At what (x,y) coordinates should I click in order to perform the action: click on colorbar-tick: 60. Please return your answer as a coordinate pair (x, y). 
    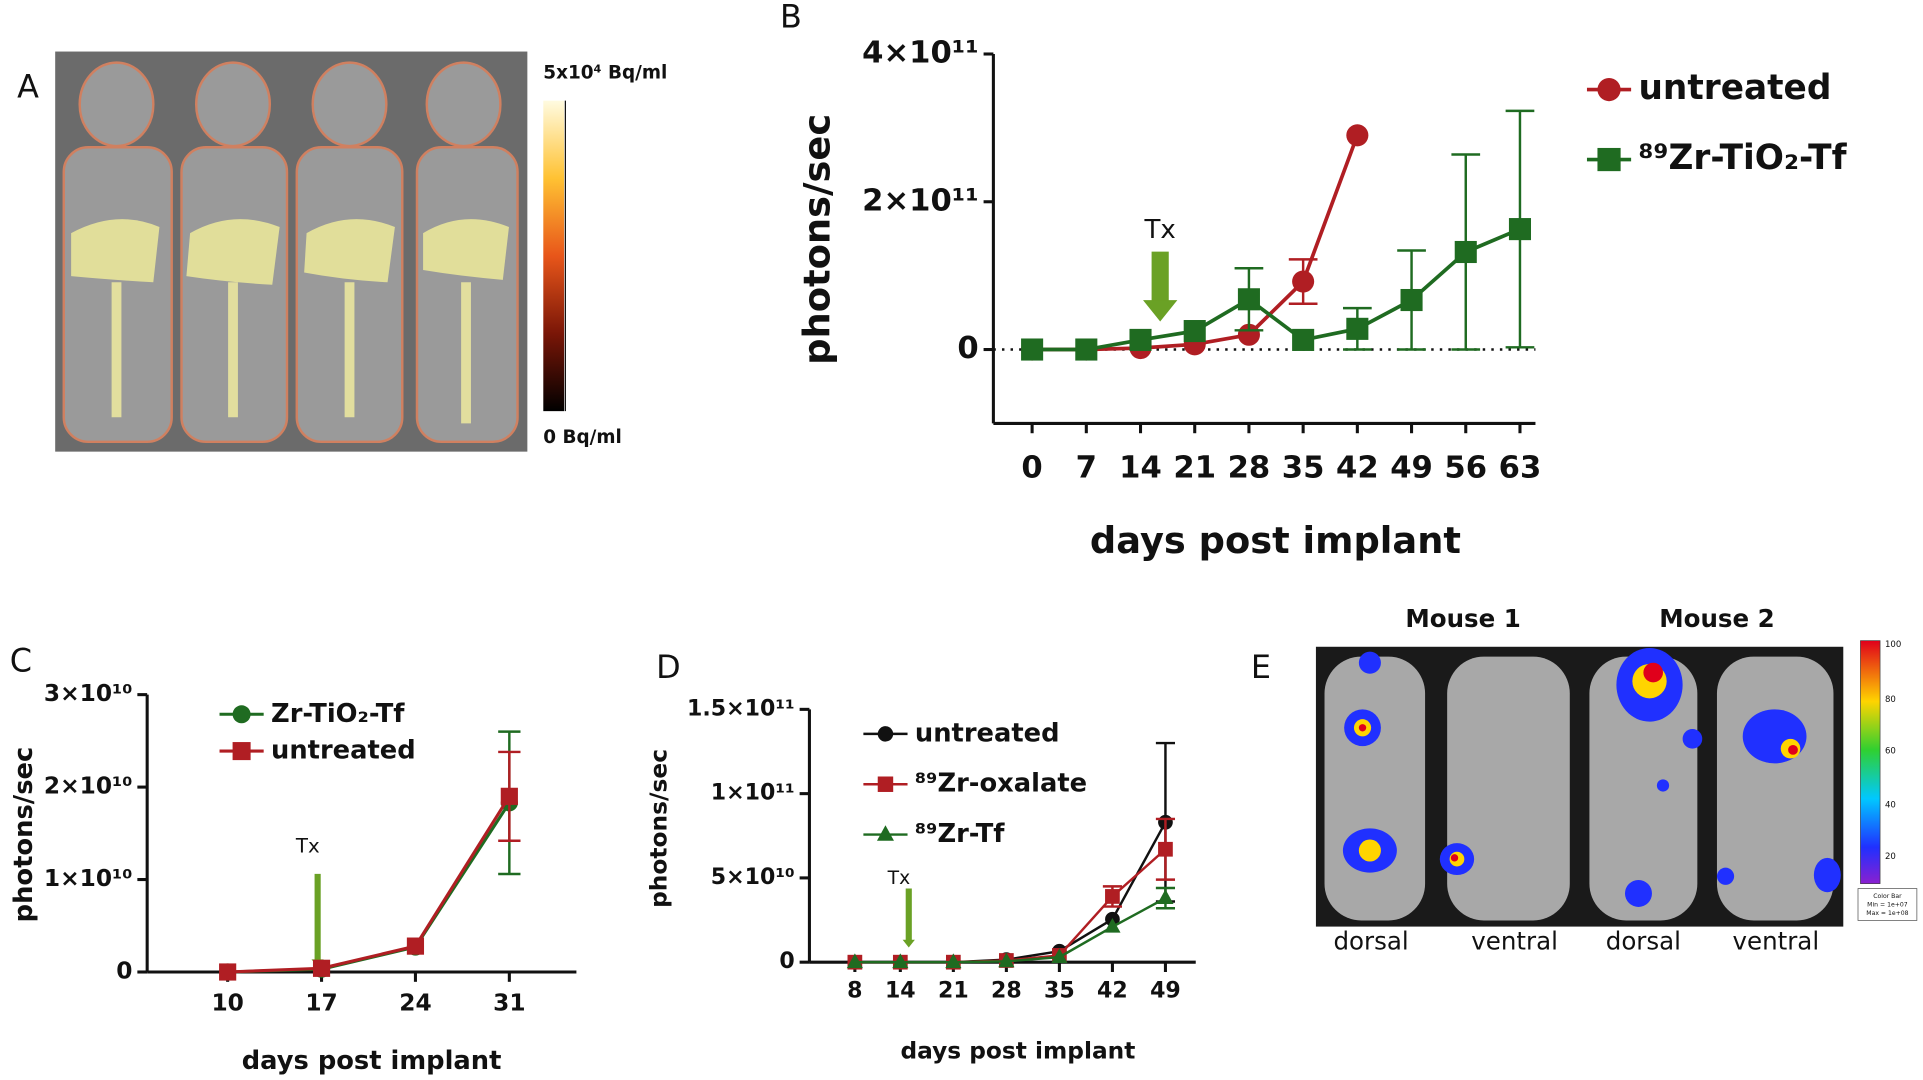
    Looking at the image, I should click on (1890, 752).